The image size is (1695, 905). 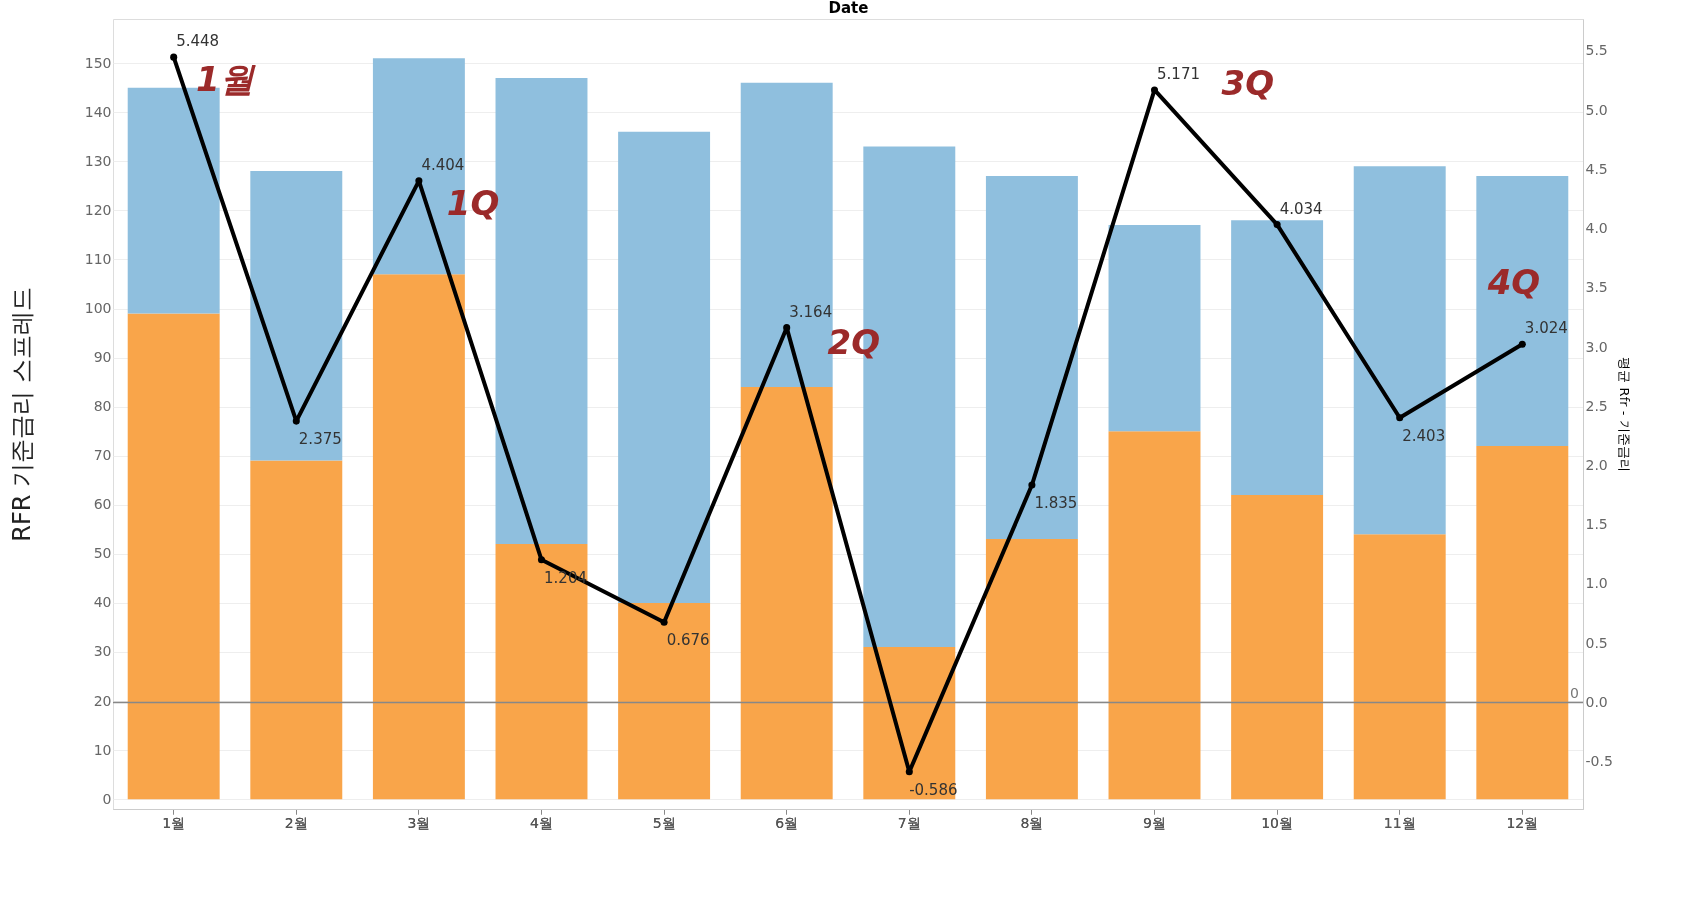 What do you see at coordinates (1056, 503) in the screenshot?
I see `data-label: 1.835` at bounding box center [1056, 503].